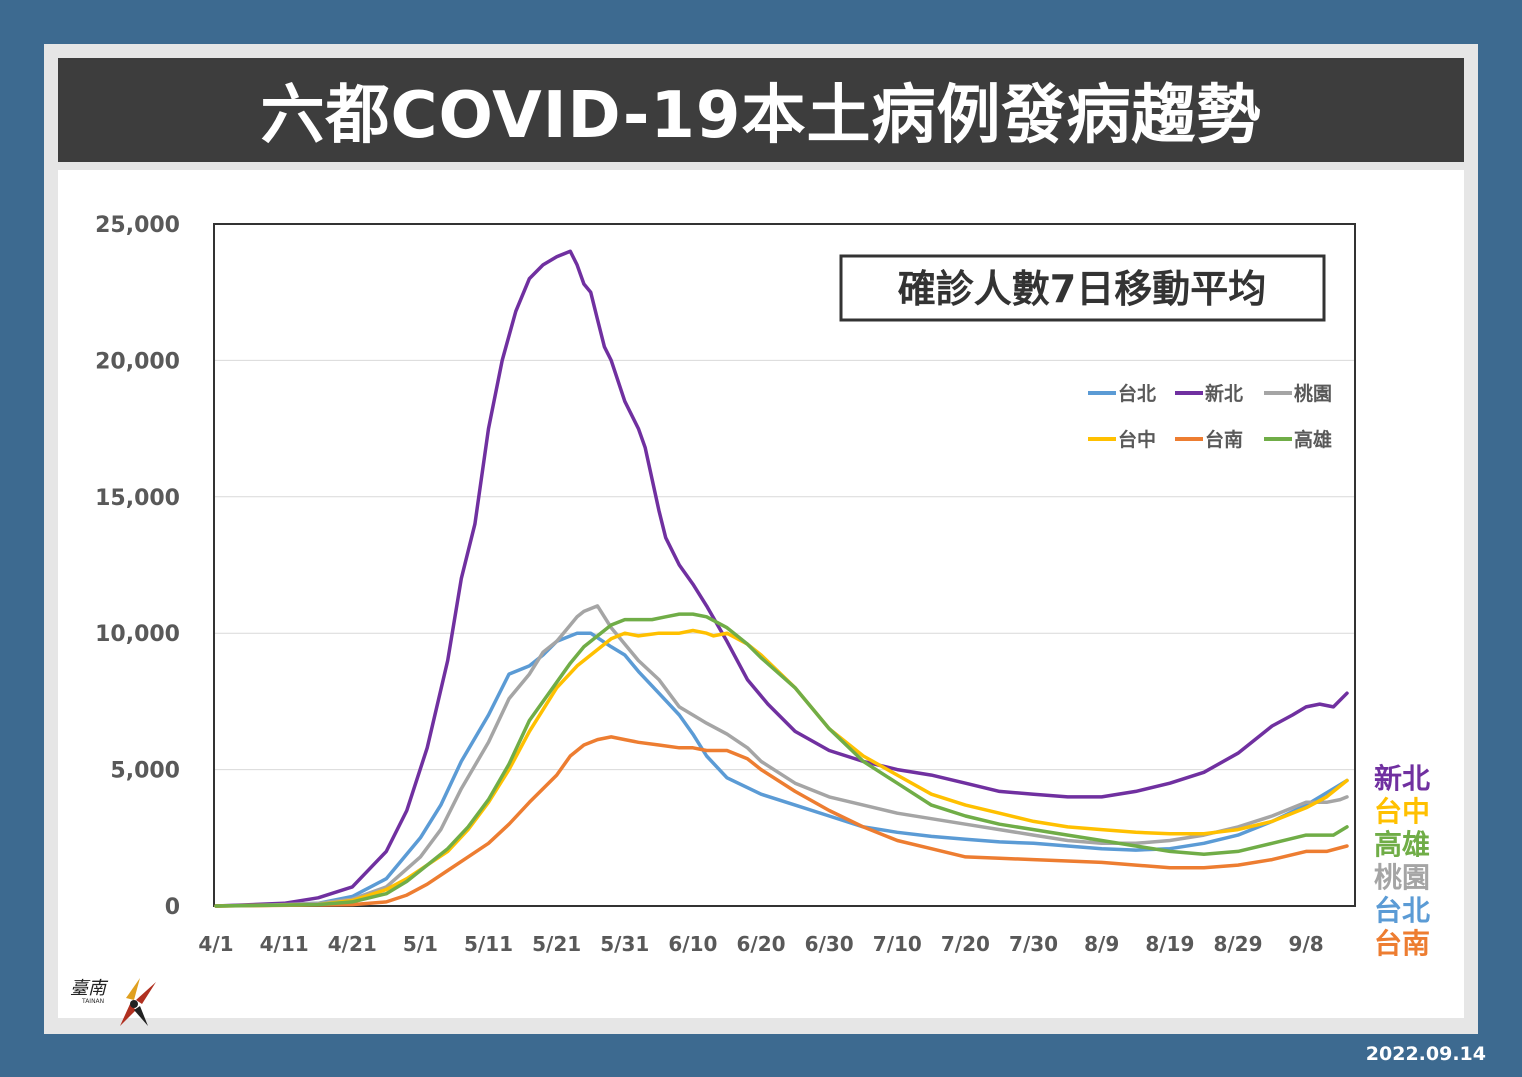 This screenshot has width=1522, height=1077. I want to click on y-tick-label: 25,000, so click(137, 225).